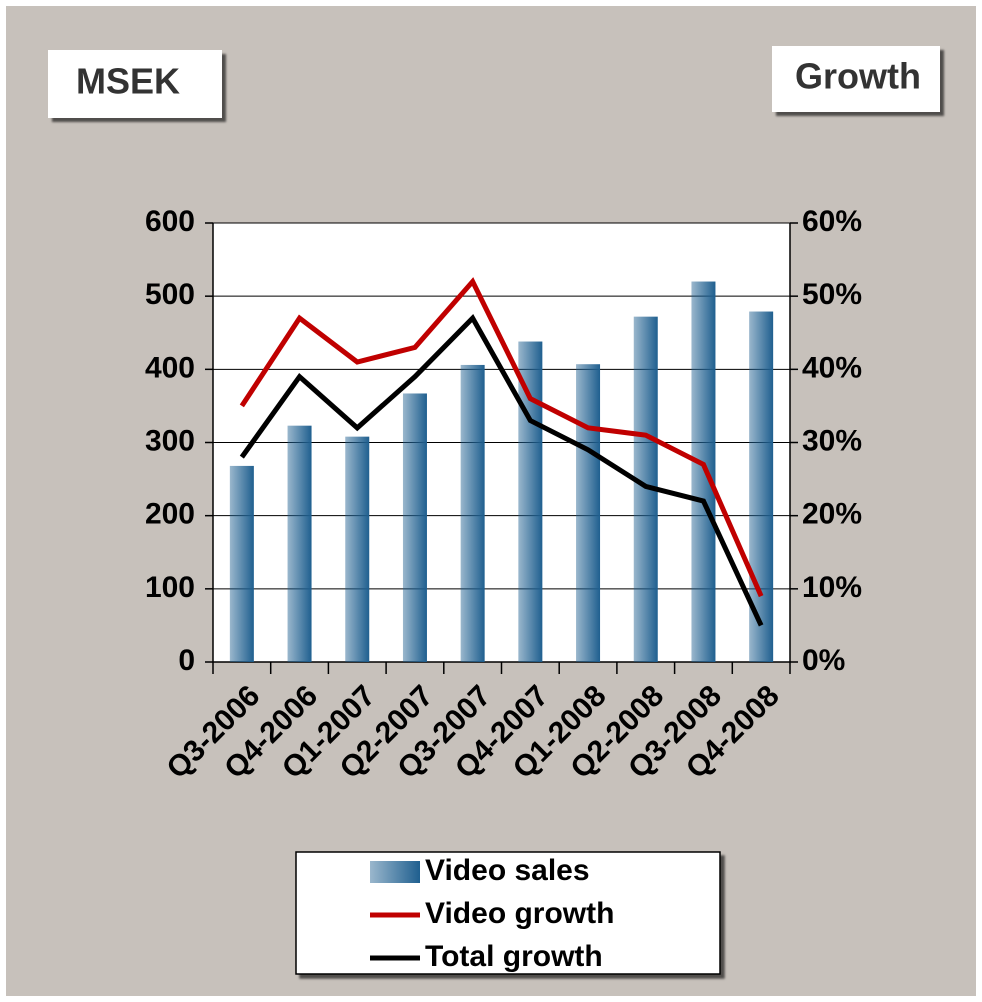 This screenshot has height=1002, width=982. I want to click on y2-tick-label: 30%, so click(832, 440).